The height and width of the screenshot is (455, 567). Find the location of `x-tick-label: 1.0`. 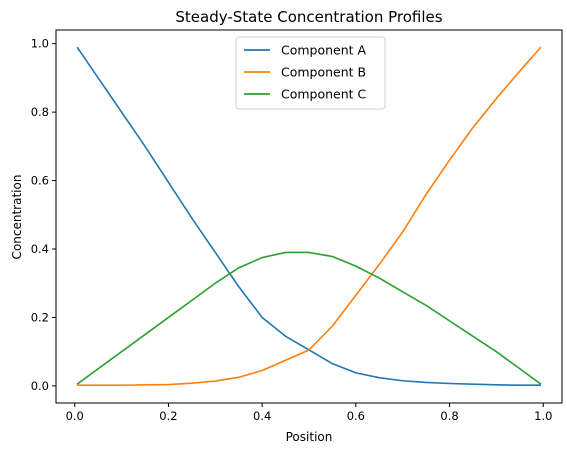

x-tick-label: 1.0 is located at coordinates (543, 416).